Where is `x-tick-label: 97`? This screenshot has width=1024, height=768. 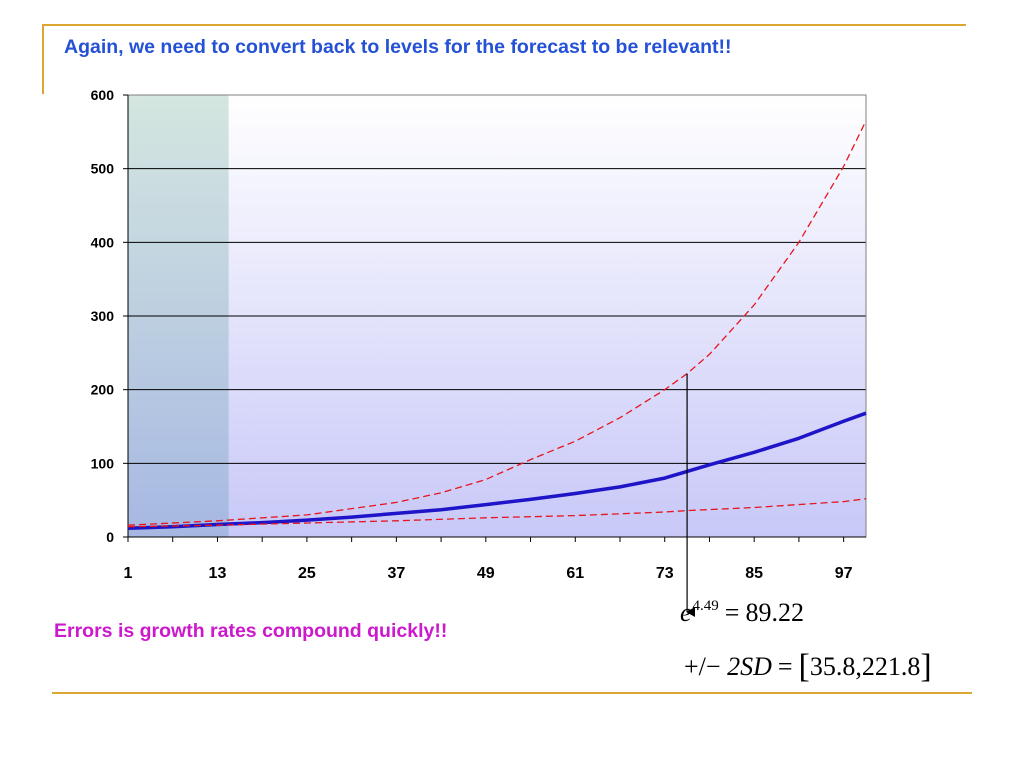
x-tick-label: 97 is located at coordinates (844, 573).